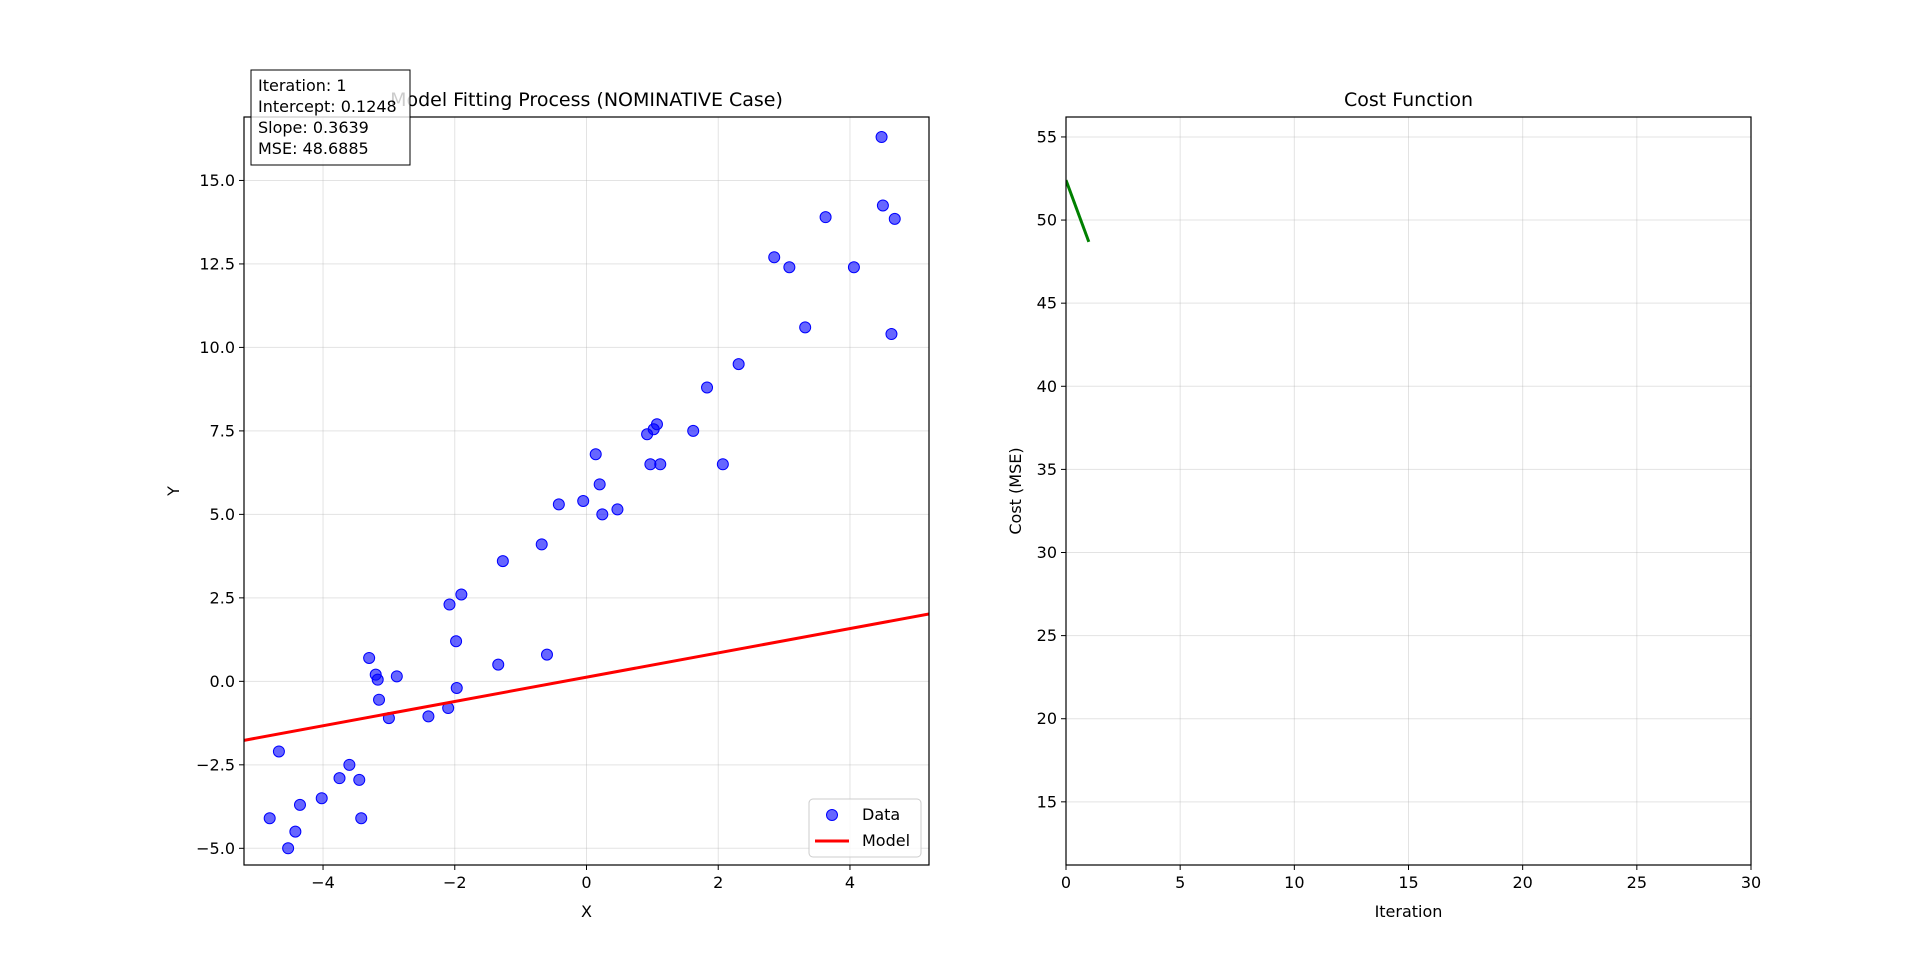 The width and height of the screenshot is (1920, 960). I want to click on model-line, so click(586, 677).